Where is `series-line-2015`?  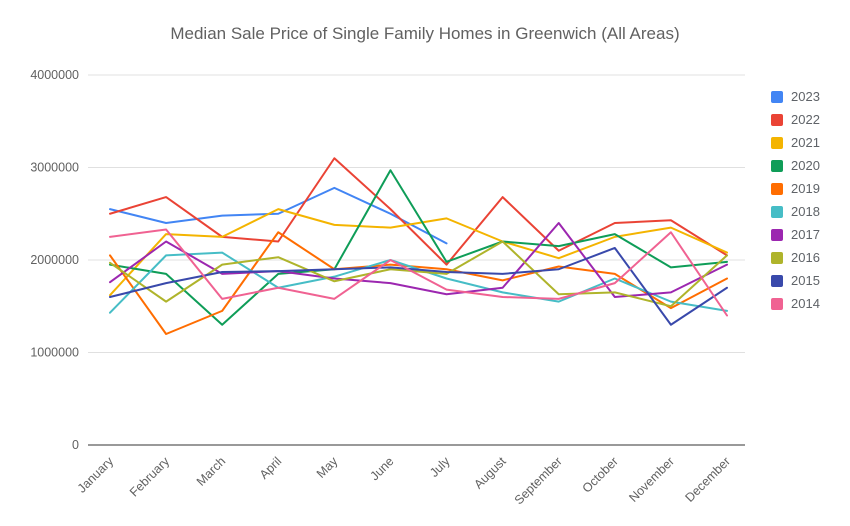 series-line-2015 is located at coordinates (418, 286).